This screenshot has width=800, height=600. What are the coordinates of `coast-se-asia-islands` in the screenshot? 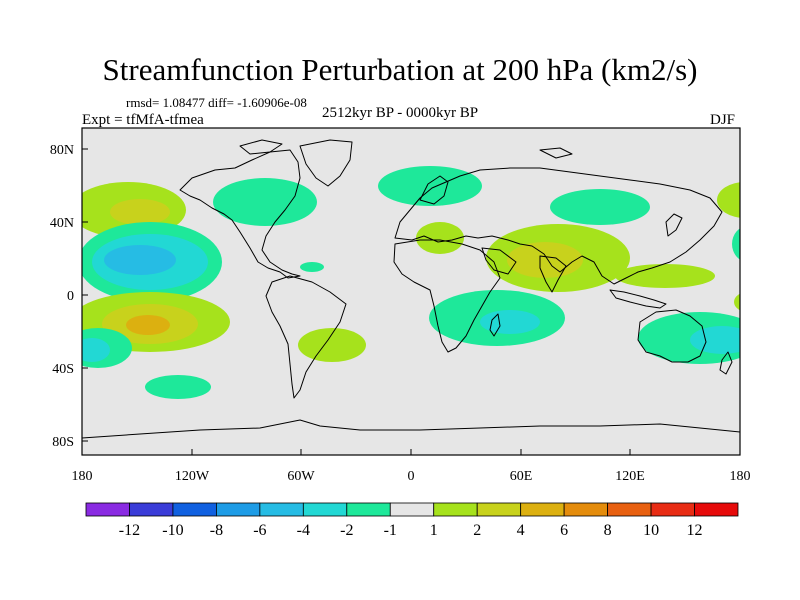 It's located at (638, 299).